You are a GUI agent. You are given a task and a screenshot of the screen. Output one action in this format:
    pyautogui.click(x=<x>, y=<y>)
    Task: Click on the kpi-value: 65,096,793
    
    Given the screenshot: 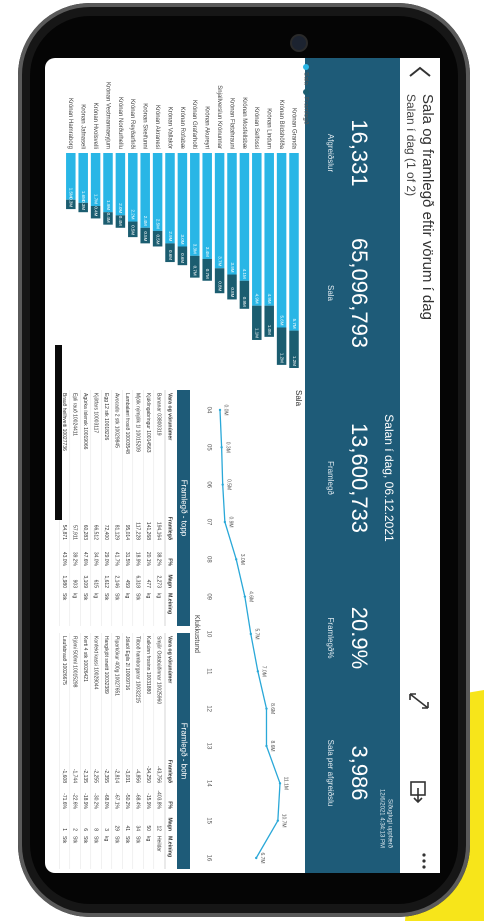 What is the action you would take?
    pyautogui.click(x=359, y=293)
    